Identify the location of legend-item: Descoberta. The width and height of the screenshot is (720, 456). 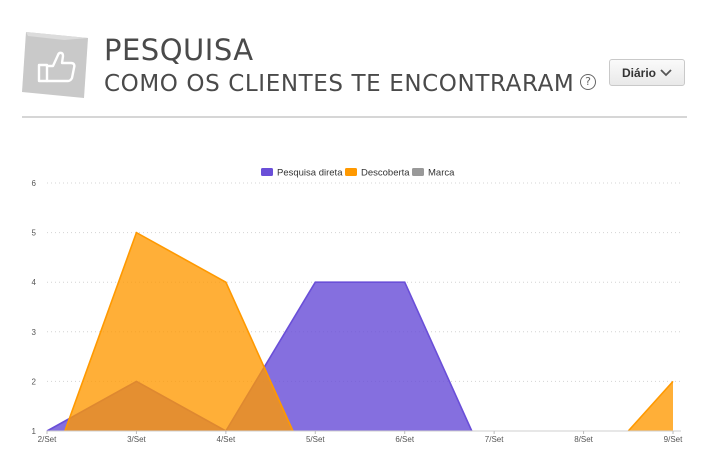
(377, 173).